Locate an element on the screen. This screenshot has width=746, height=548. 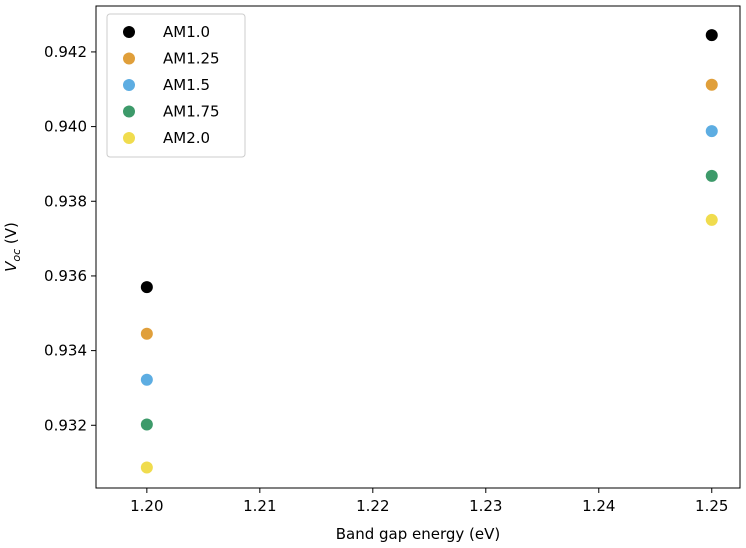
legend: AM1.0 AM1.25 AM1.5 AM1.75 AM2.0 is located at coordinates (176, 85).